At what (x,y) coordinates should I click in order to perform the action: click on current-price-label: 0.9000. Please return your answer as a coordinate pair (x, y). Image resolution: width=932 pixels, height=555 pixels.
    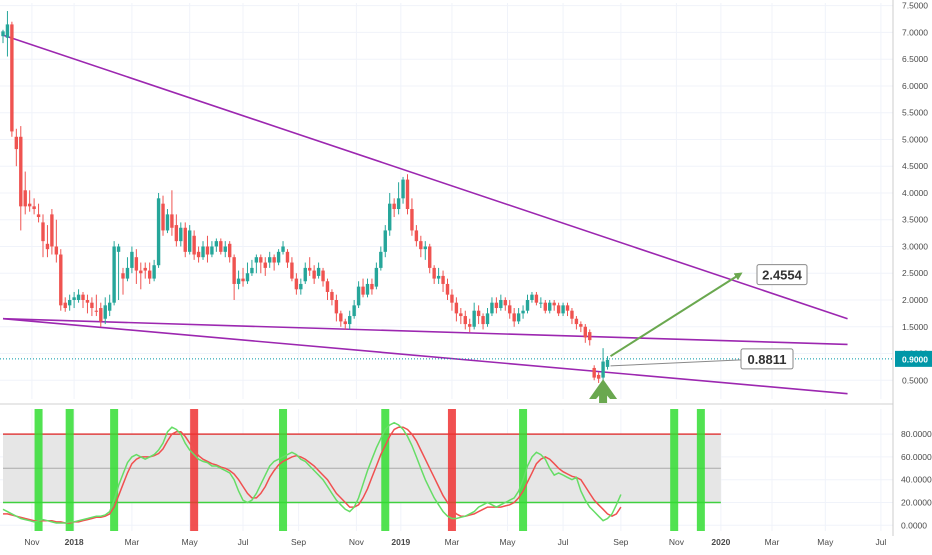
    Looking at the image, I should click on (915, 359).